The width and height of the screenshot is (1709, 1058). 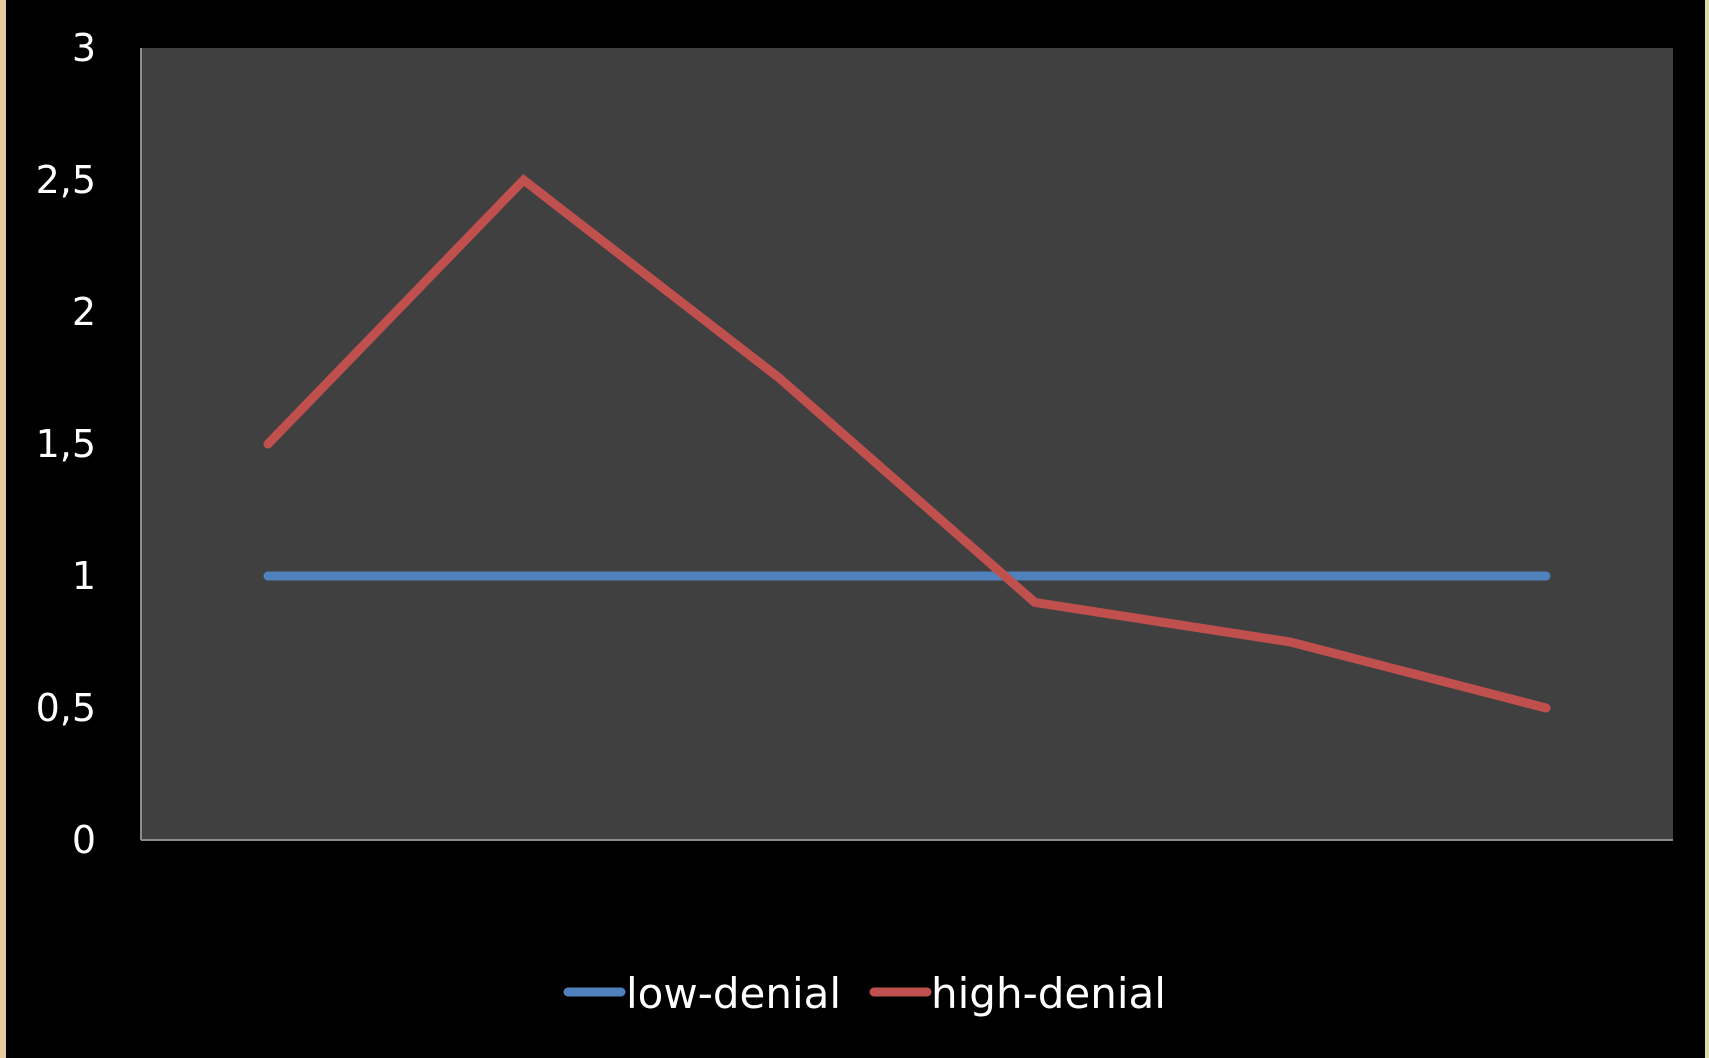 I want to click on legend-label-low-denial: low-denial, so click(x=733, y=993).